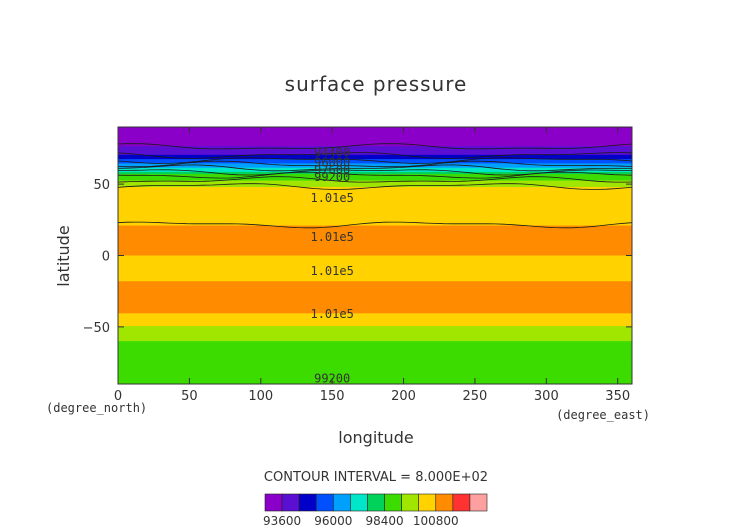 Image resolution: width=752 pixels, height=532 pixels. I want to click on x-axis-label: longitude, so click(375, 437).